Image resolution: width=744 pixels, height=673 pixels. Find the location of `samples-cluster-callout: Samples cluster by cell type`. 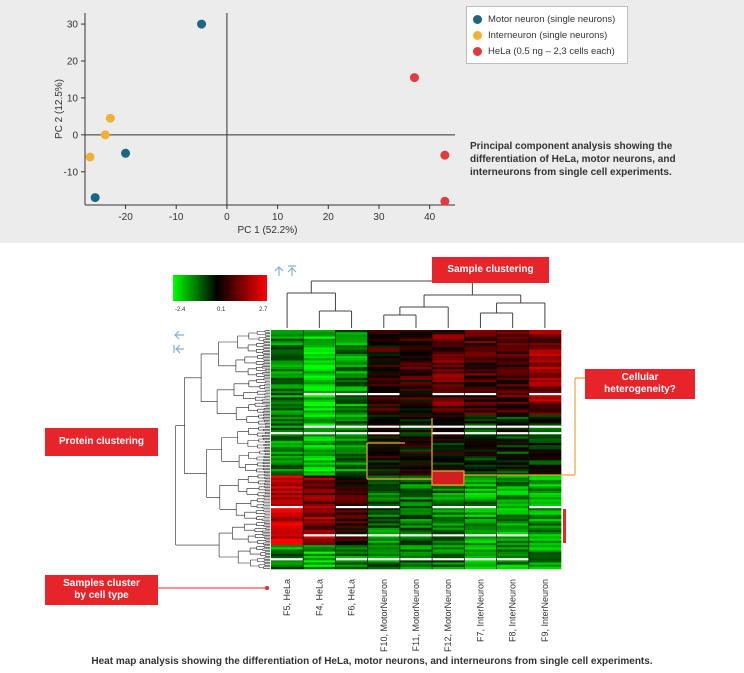

samples-cluster-callout: Samples cluster by cell type is located at coordinates (101, 590).